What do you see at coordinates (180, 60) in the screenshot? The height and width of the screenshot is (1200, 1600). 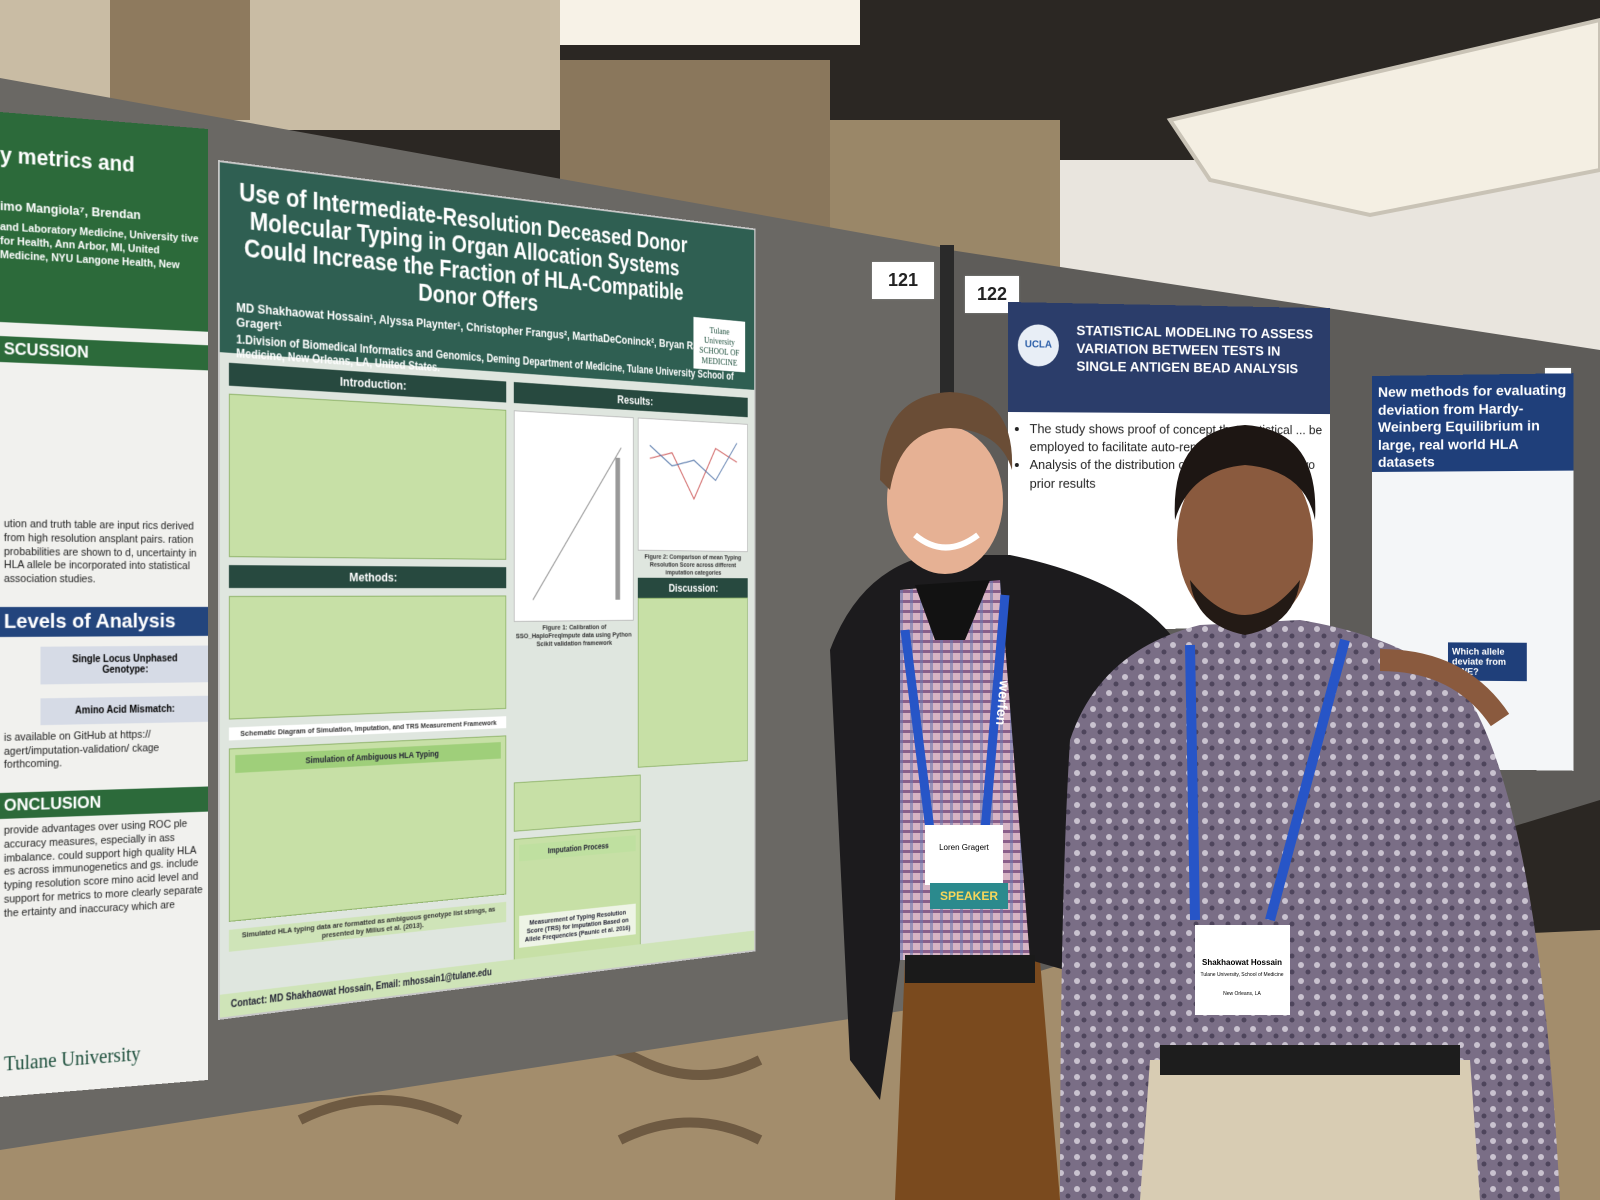 I see `pillar` at bounding box center [180, 60].